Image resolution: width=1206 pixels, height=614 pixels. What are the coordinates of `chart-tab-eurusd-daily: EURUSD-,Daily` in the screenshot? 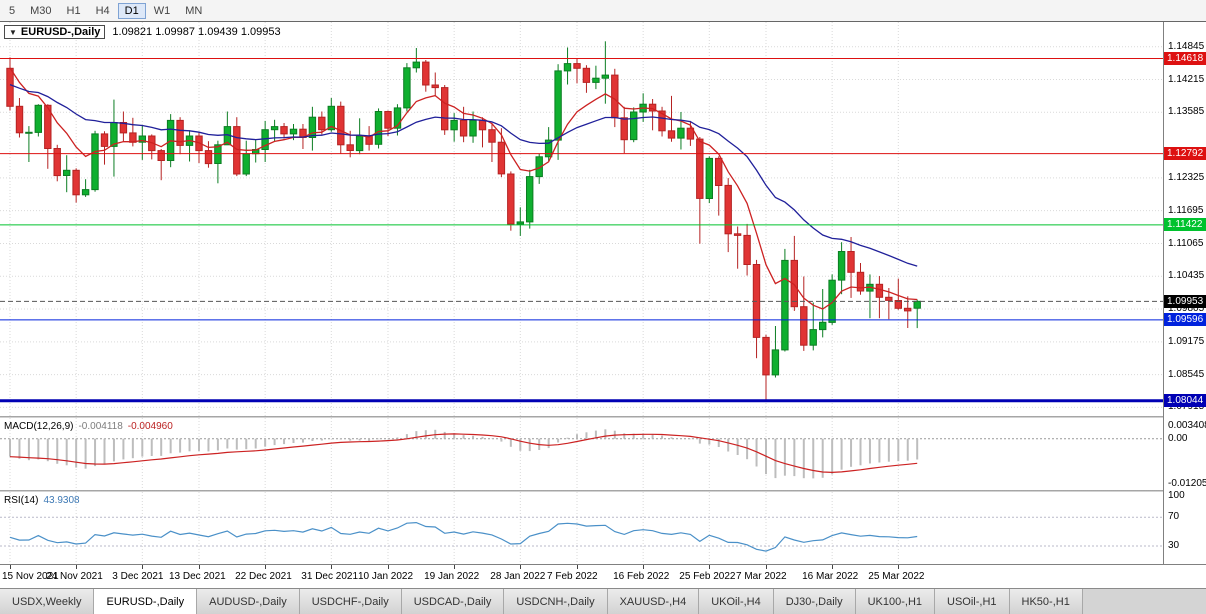 It's located at (146, 601).